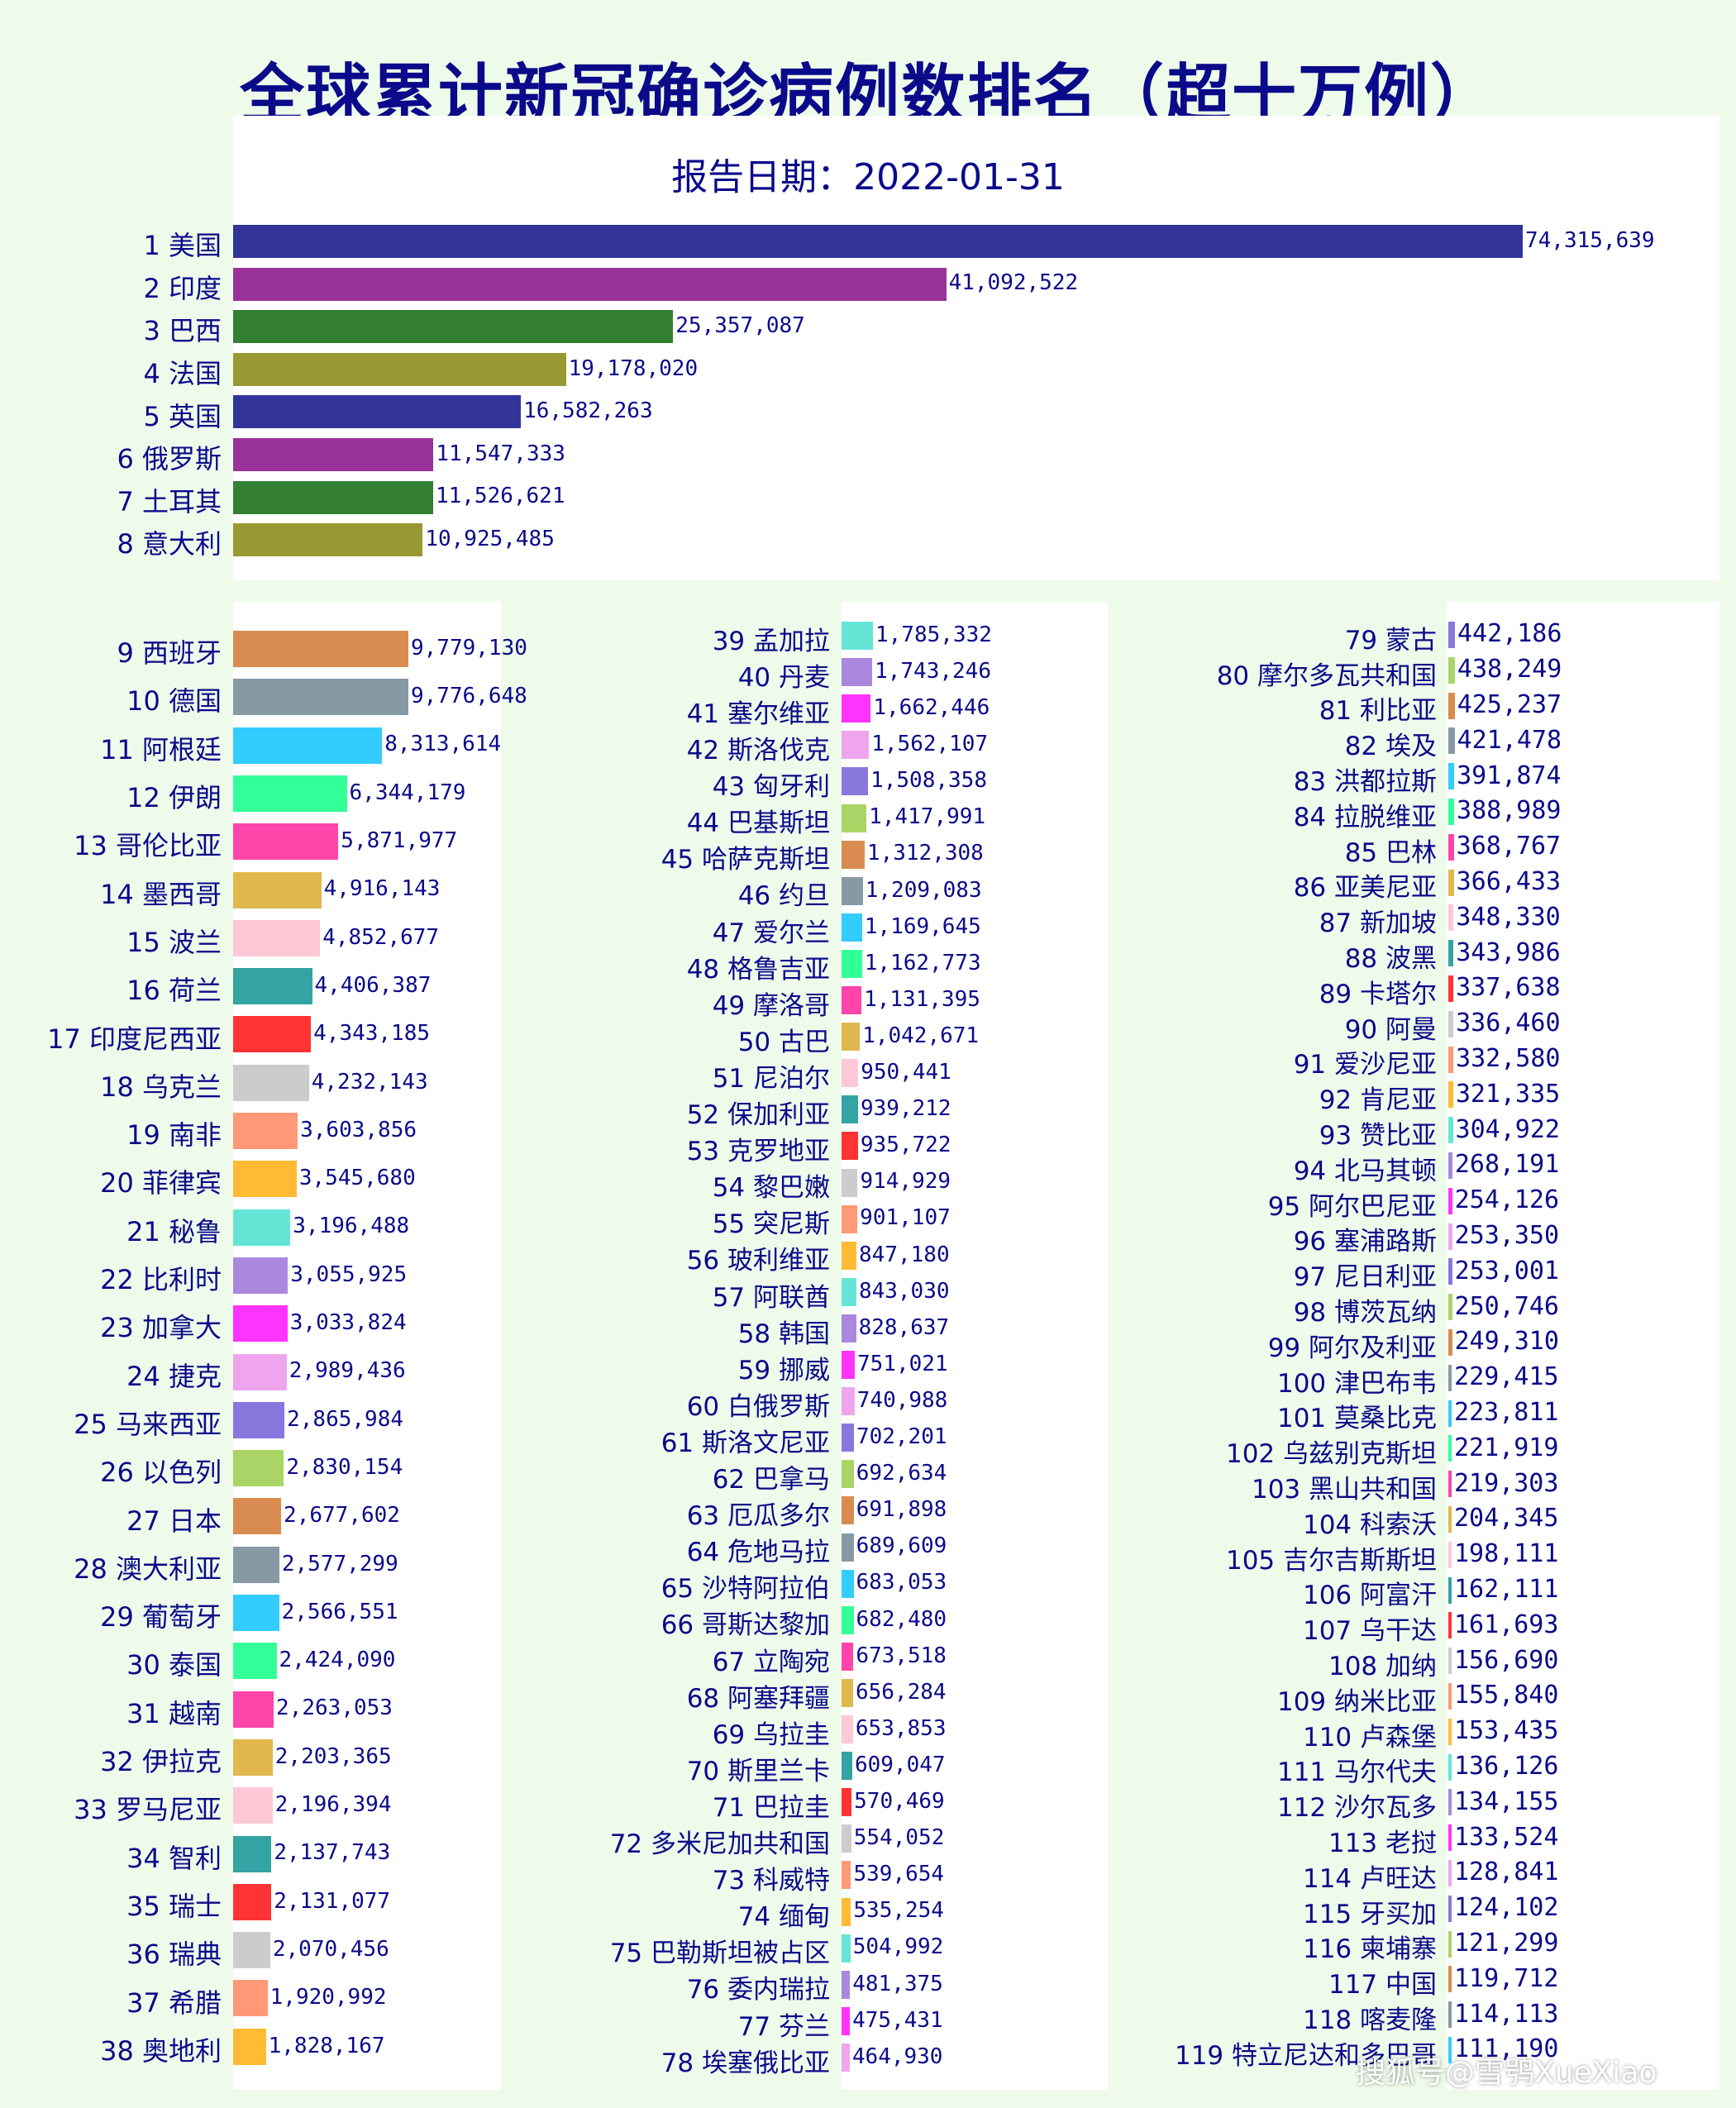 This screenshot has height=2108, width=1736. What do you see at coordinates (1506, 1766) in the screenshot?
I see `value-label-111: 136,126` at bounding box center [1506, 1766].